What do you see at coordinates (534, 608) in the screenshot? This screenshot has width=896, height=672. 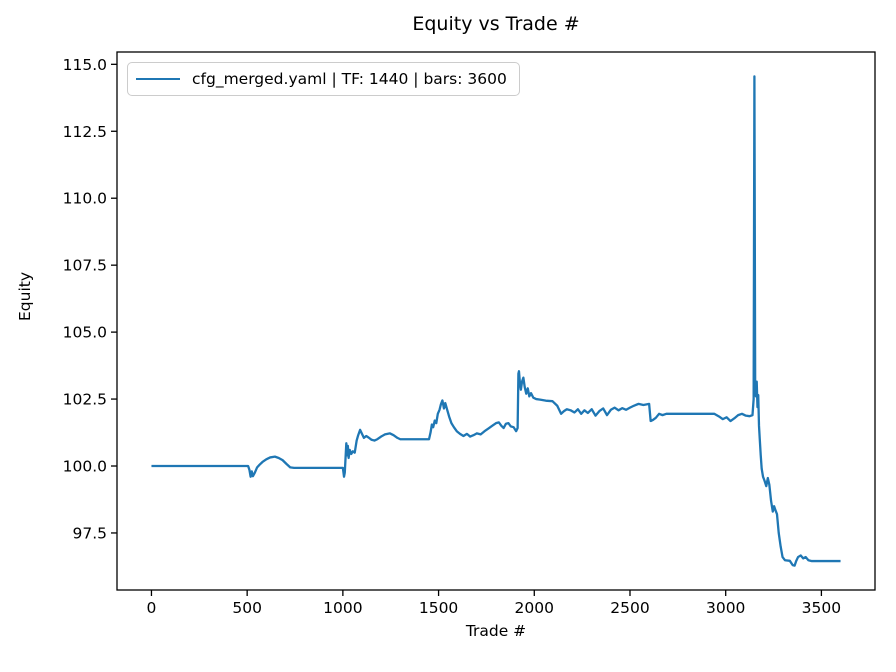 I see `x-tick-label: 2000` at bounding box center [534, 608].